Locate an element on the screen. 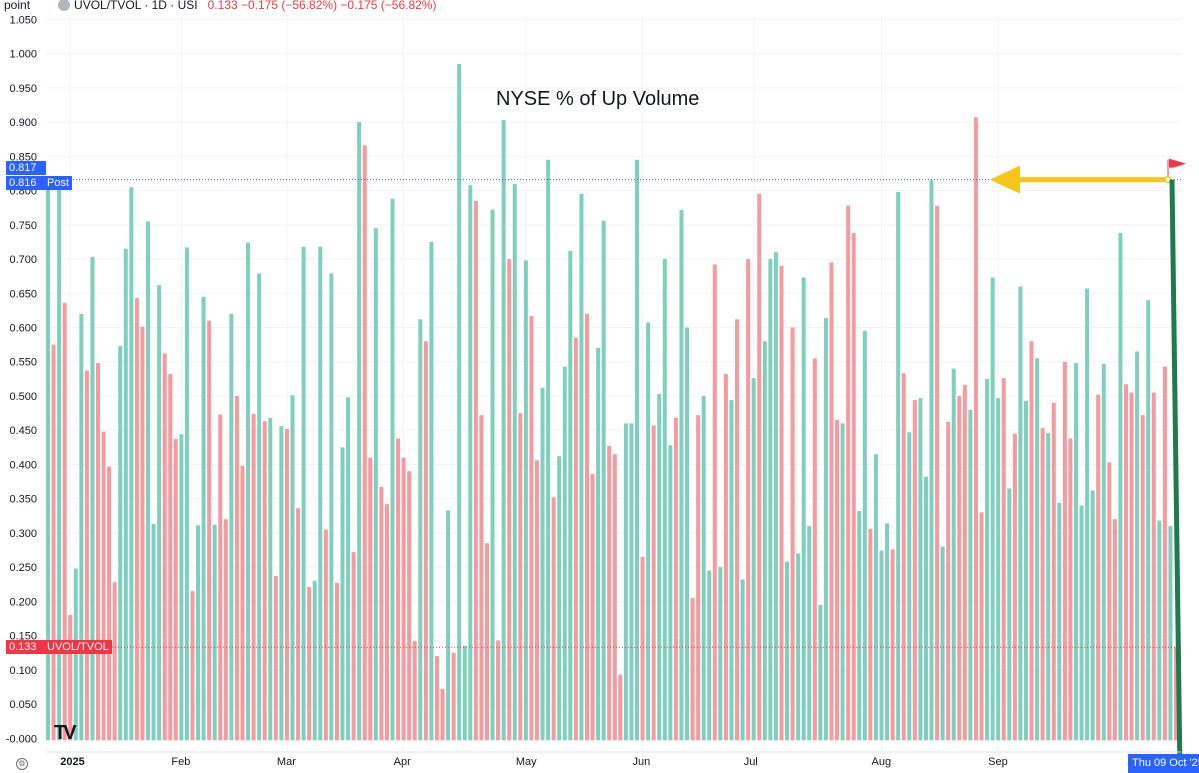  y-tick-label: 0.450 is located at coordinates (23, 431).